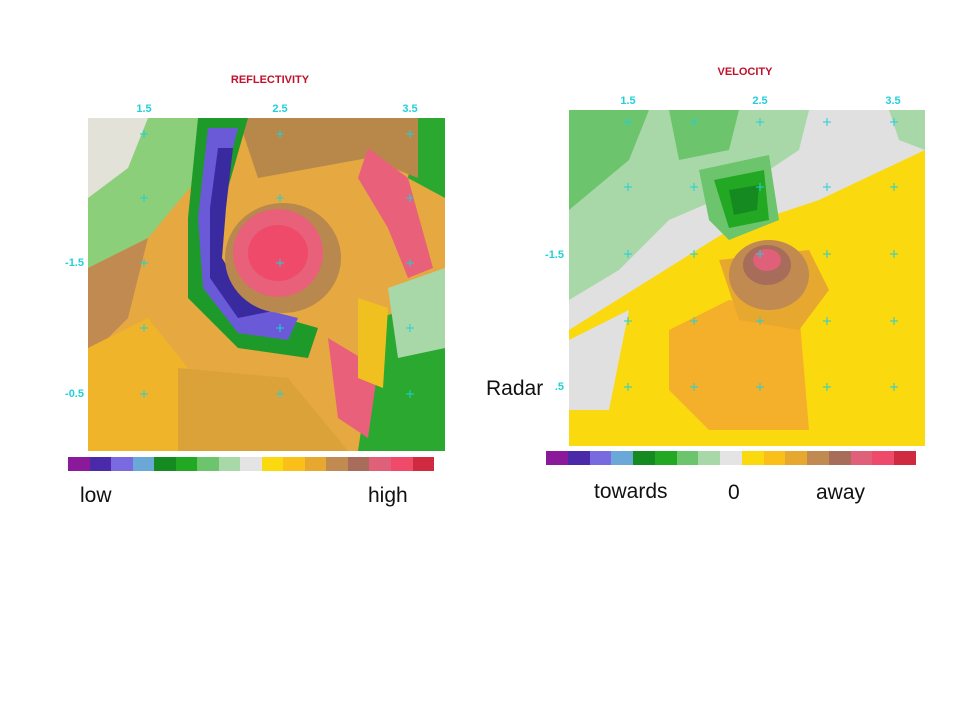 The image size is (960, 720). I want to click on refl-x-tick-1: 1.5, so click(144, 109).